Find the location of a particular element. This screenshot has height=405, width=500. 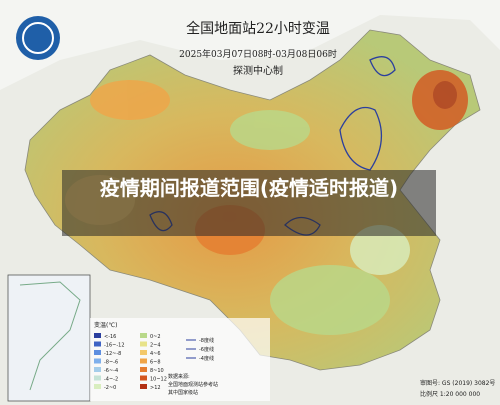

note: 其中国家级站 is located at coordinates (183, 392).